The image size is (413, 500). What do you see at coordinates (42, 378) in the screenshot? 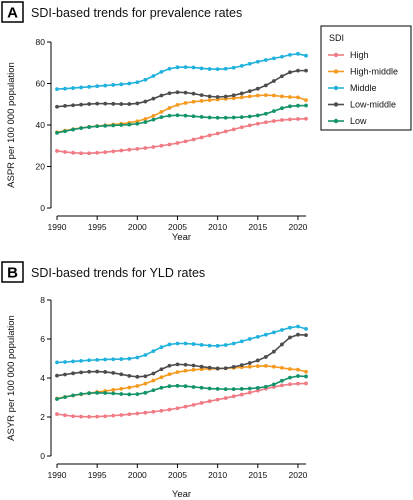
I see `y-tick-label-b: 4` at bounding box center [42, 378].